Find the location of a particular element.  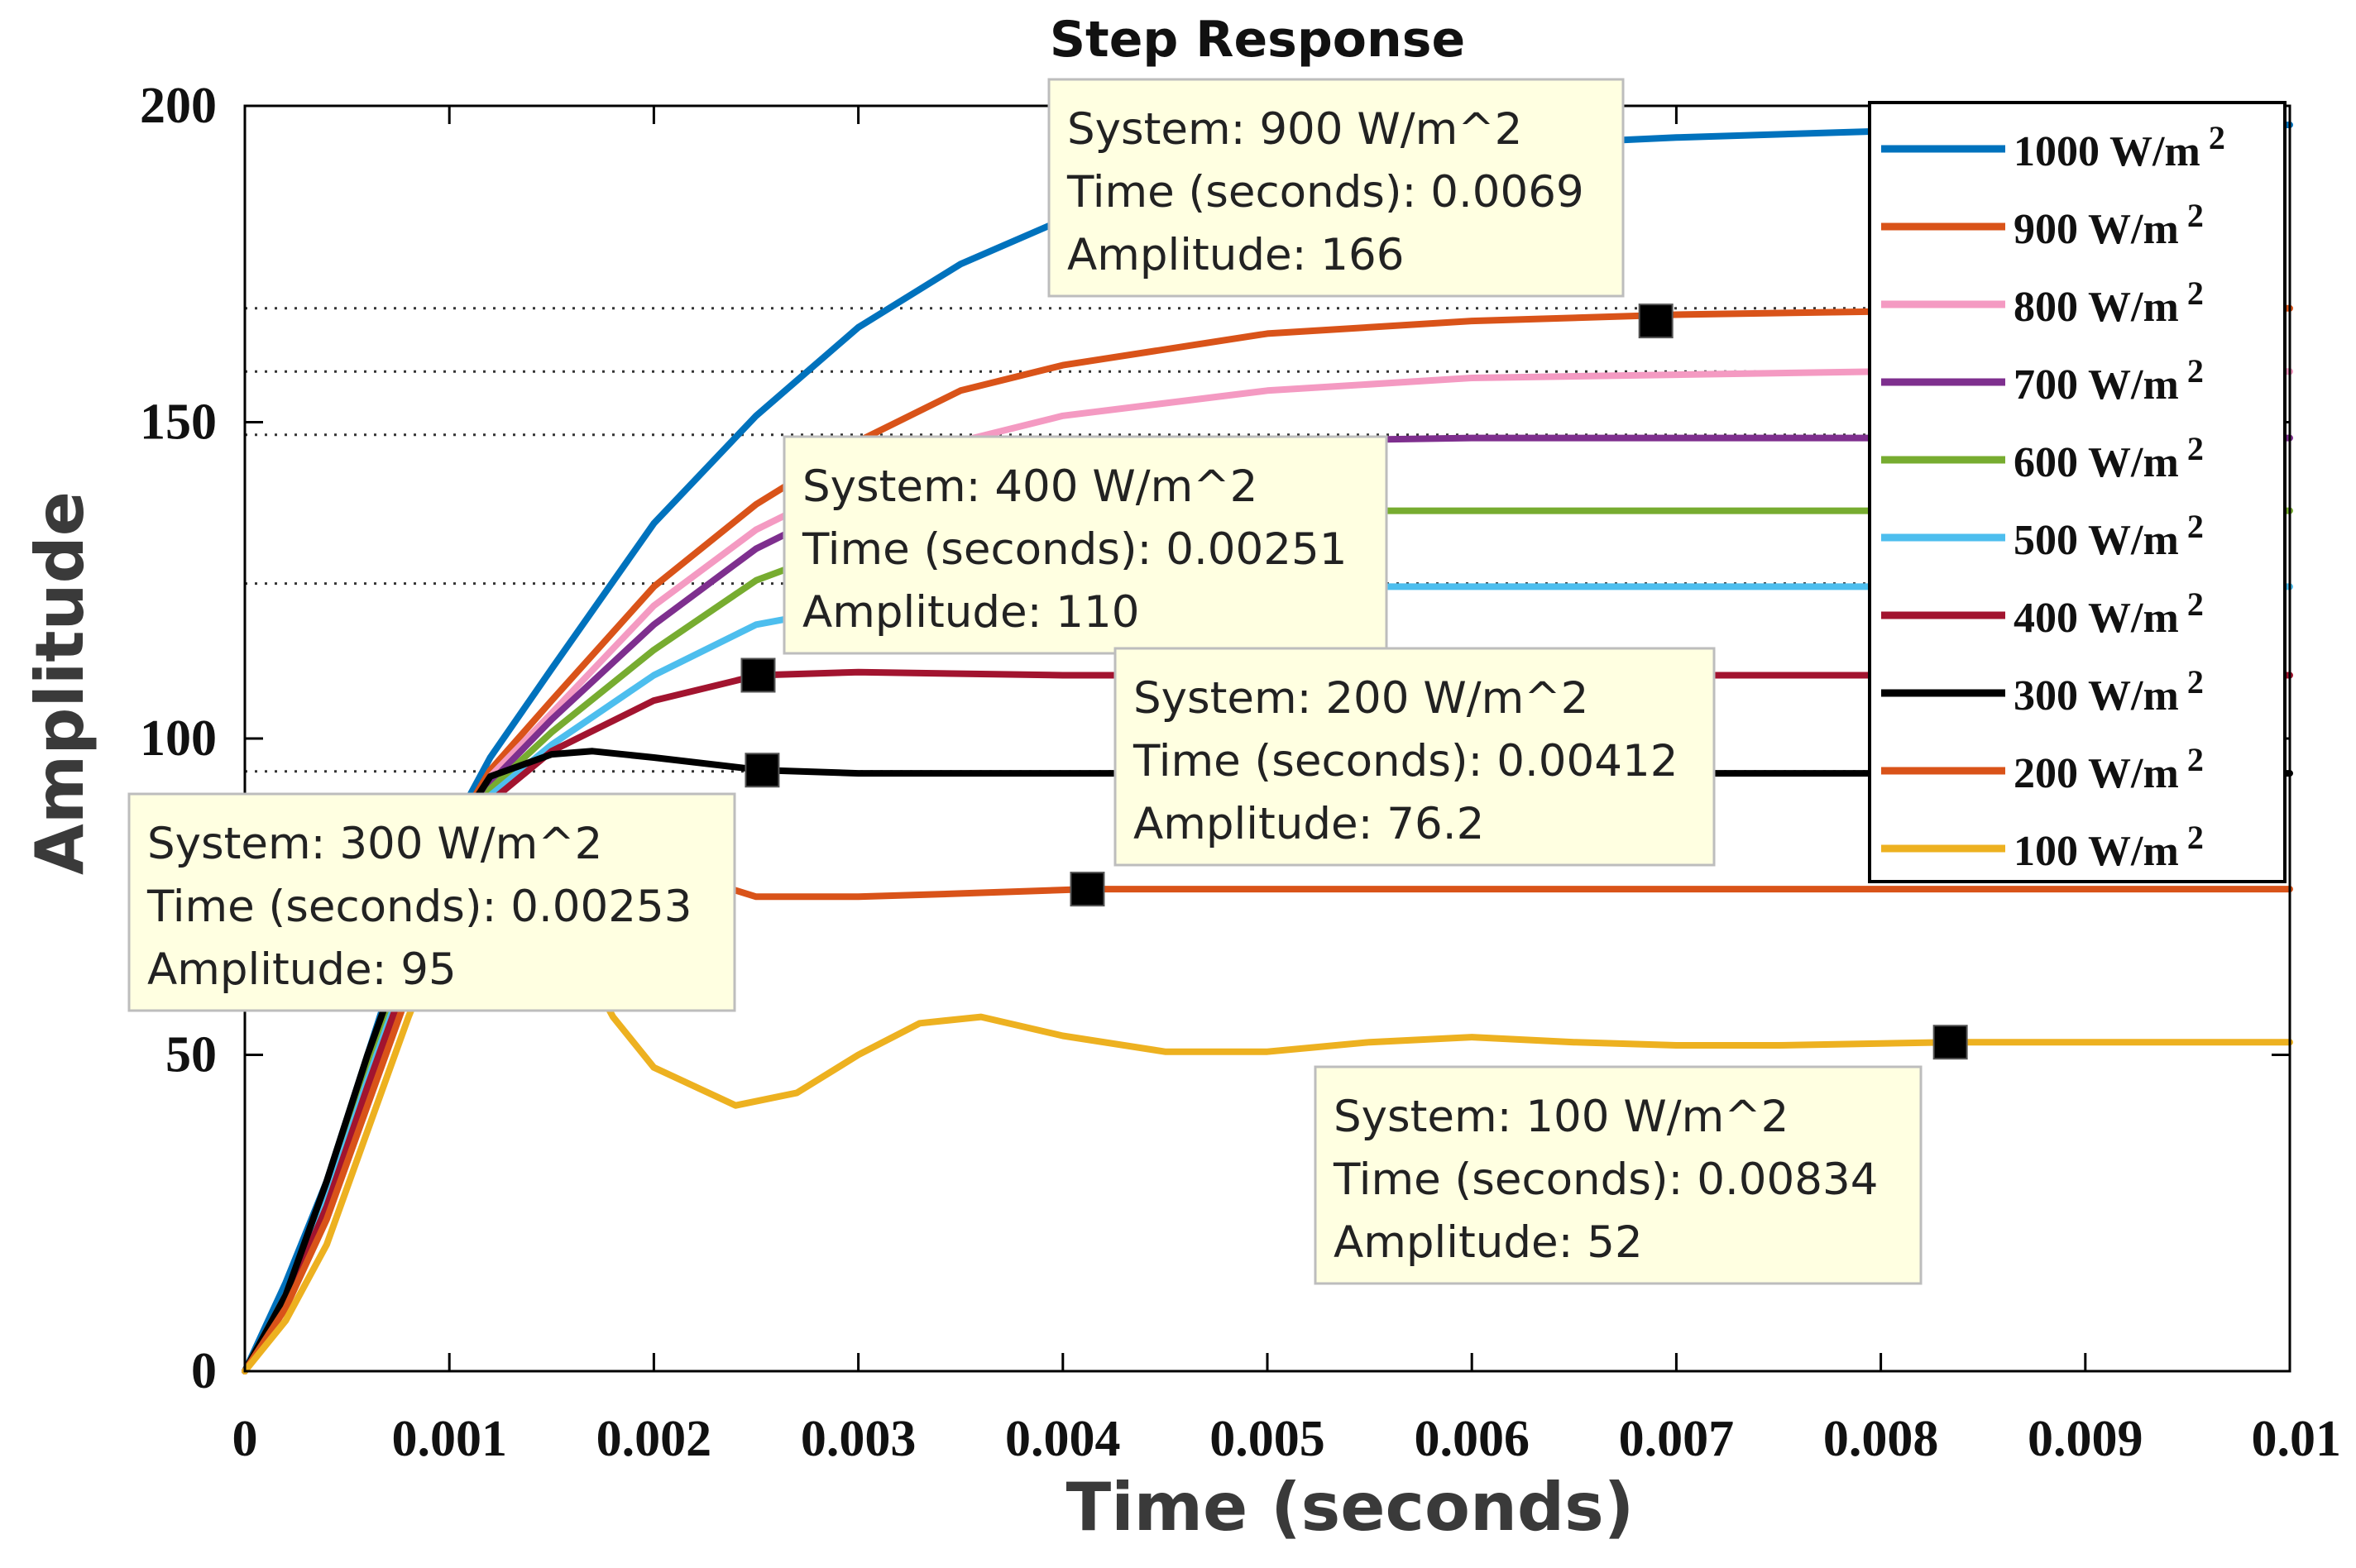

datatip-line-4-1: Time (seconds): 0.00834 is located at coordinates (1606, 1179).